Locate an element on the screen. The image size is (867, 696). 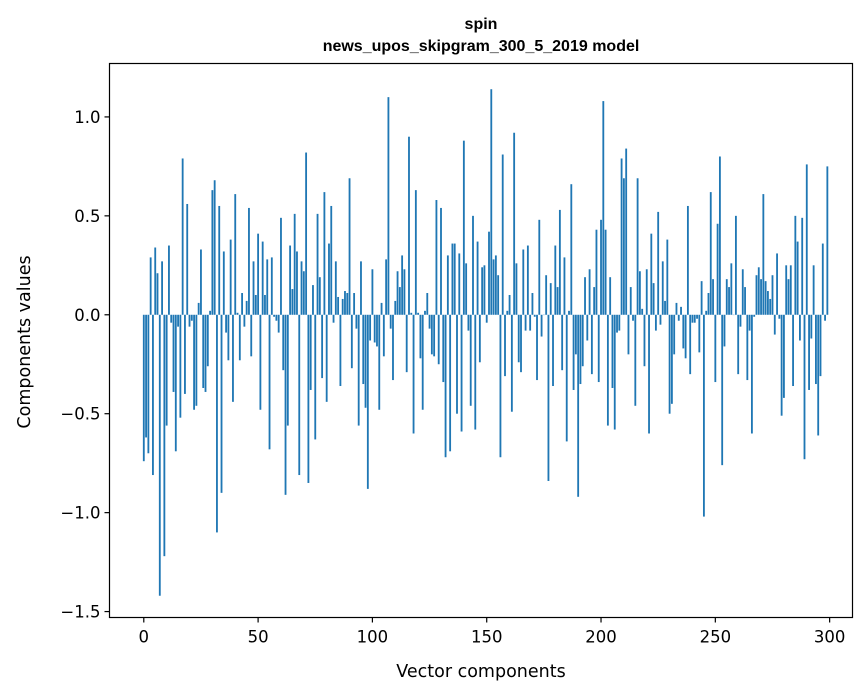
chart-title: spin is located at coordinates (481, 24).